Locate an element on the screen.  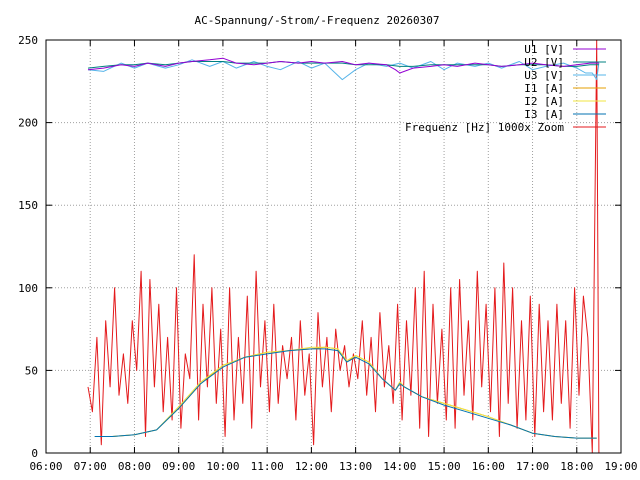
legend-label: I1 [A] is located at coordinates (544, 88).